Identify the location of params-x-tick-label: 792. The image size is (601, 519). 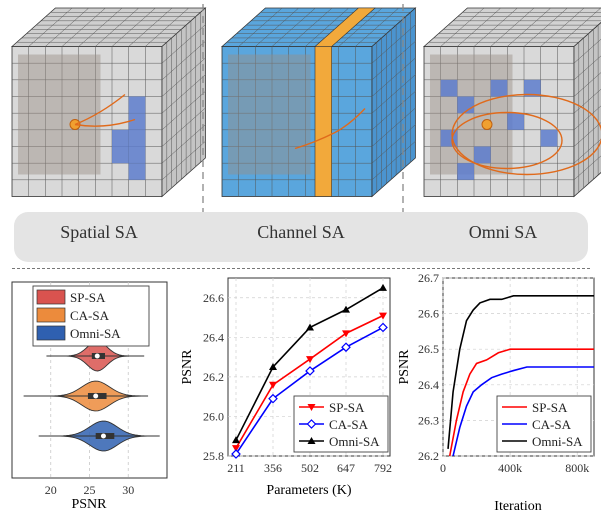
(383, 468).